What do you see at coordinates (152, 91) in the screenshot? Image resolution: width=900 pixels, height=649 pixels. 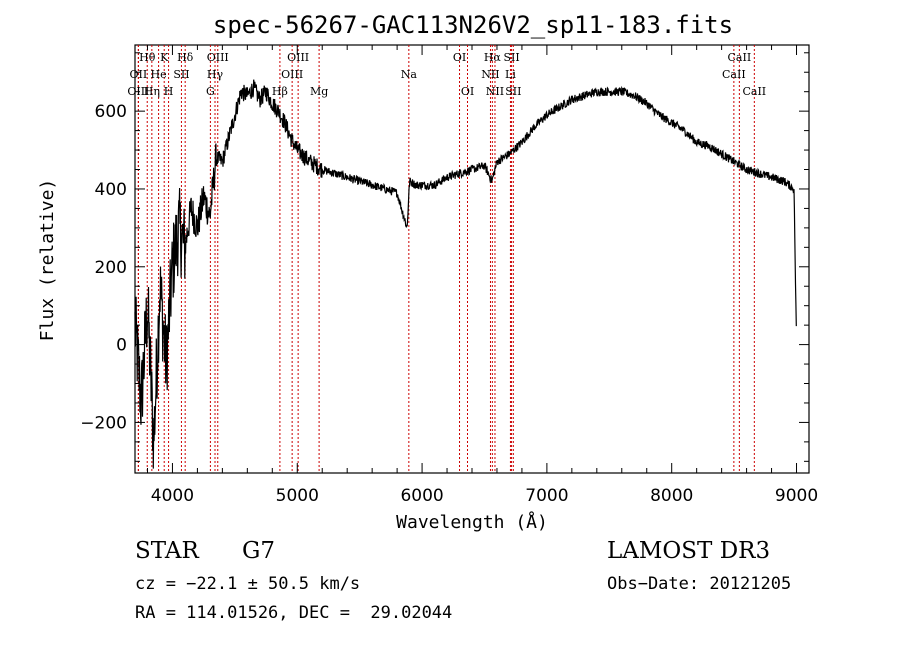 I see `line-marker-label: Hη` at bounding box center [152, 91].